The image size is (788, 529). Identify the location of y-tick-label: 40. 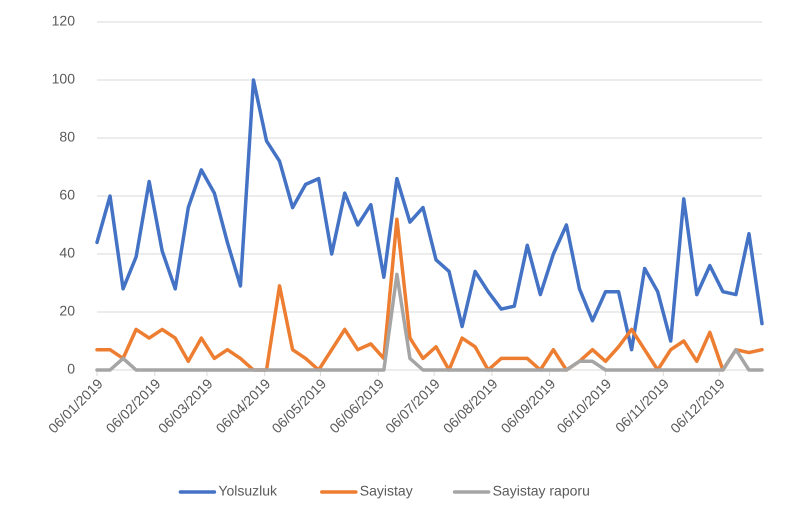
(67, 252).